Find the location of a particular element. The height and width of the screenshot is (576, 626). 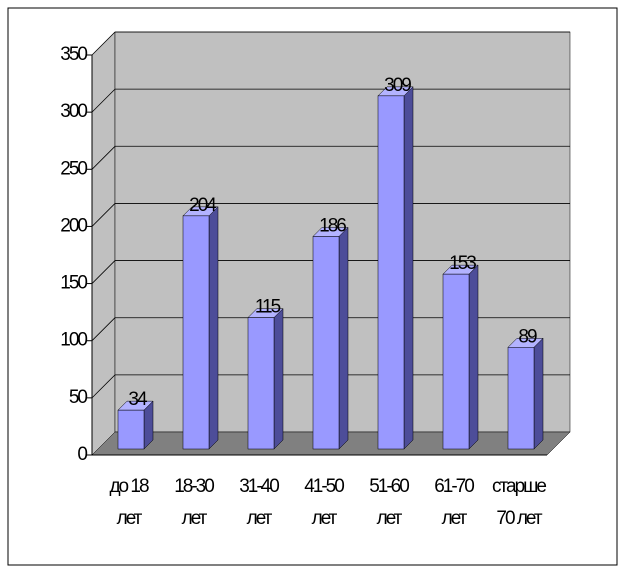

y-tick-label: 250 is located at coordinates (73, 168).